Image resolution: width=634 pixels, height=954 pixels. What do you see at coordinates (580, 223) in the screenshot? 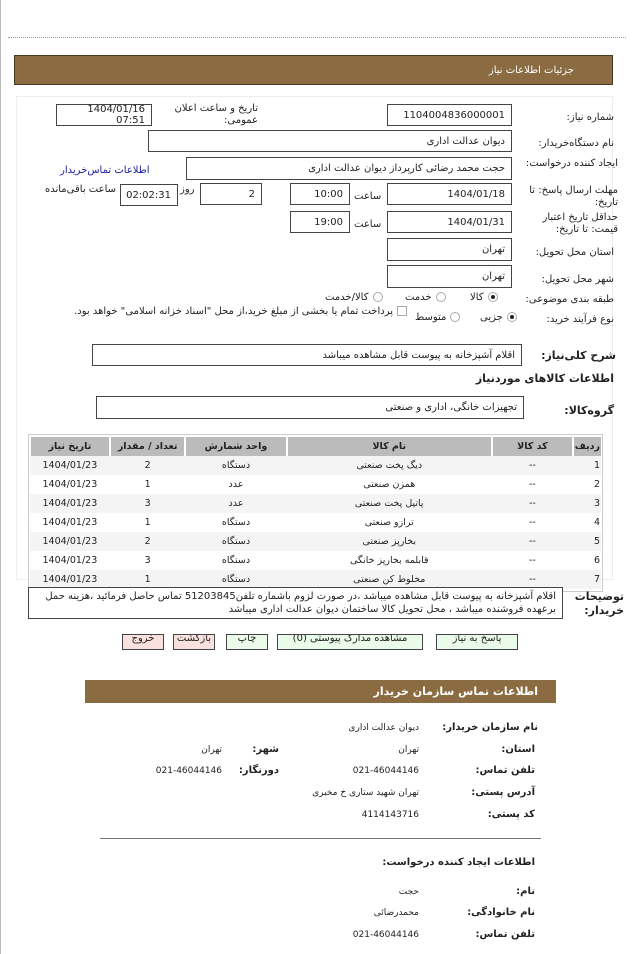
I see `validity-label: حداقل تاریخ اعتبار قیمت: تا تاریخ:` at bounding box center [580, 223].